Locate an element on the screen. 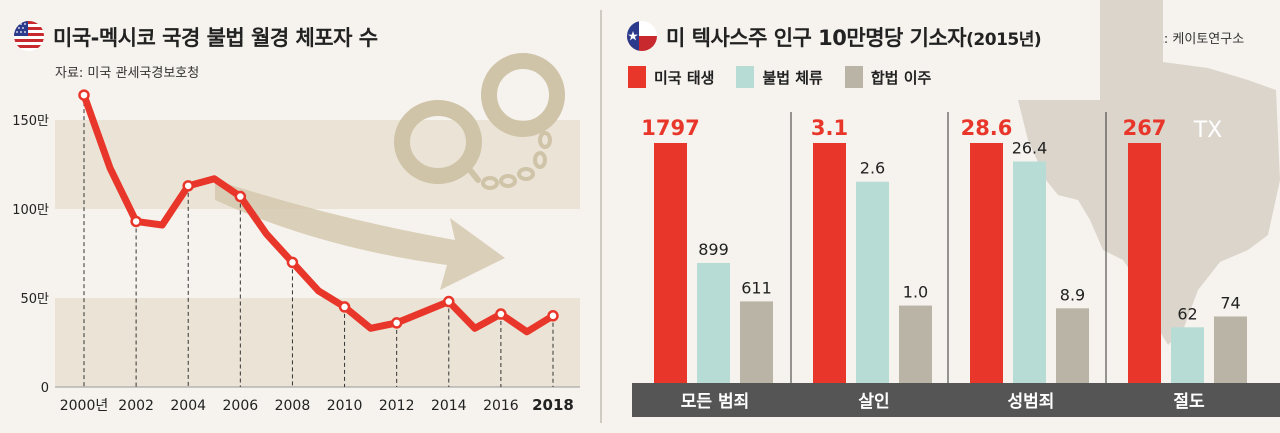 The image size is (1280, 433). x-tick-label: 2012 is located at coordinates (397, 406).